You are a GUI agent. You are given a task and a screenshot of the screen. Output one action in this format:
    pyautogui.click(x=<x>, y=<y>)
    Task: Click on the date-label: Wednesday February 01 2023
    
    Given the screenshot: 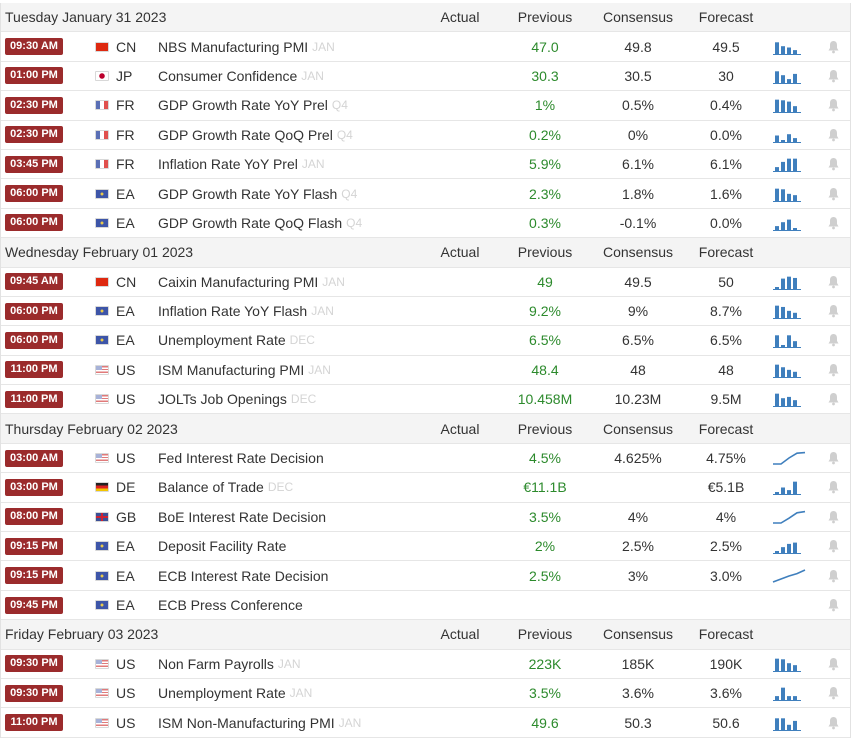 What is the action you would take?
    pyautogui.click(x=99, y=252)
    